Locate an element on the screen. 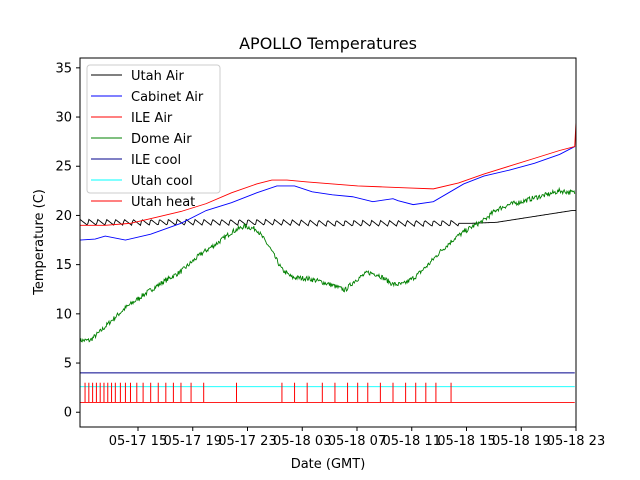 The width and height of the screenshot is (640, 480). chart-title: APOLLO Temperatures is located at coordinates (328, 43).